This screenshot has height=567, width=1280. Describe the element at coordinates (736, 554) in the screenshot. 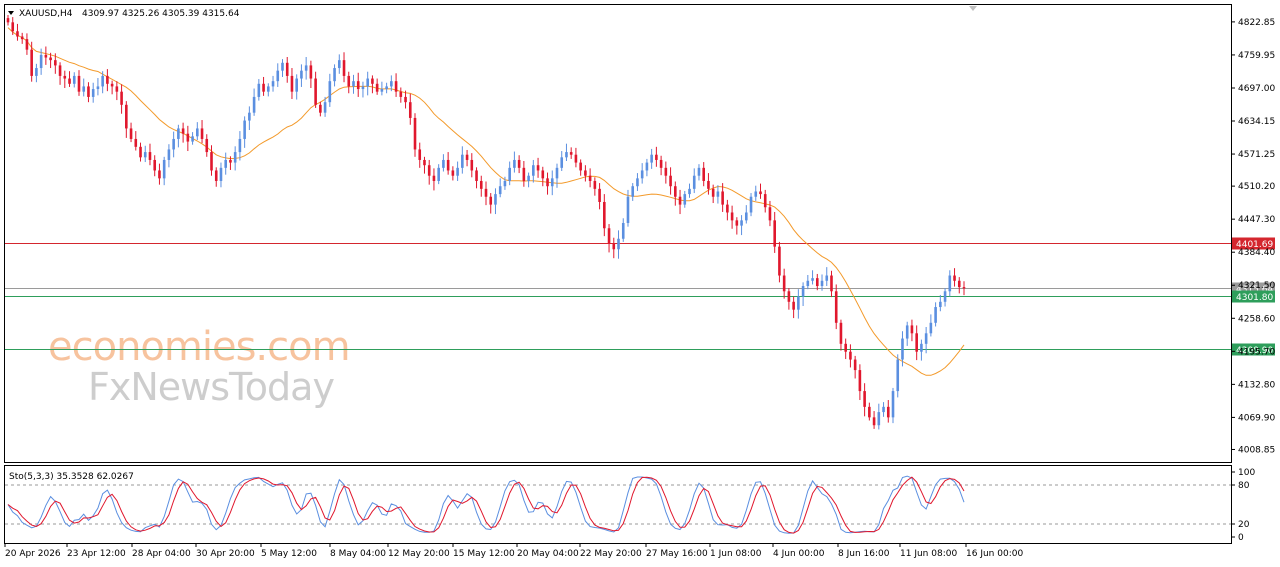

I see `time-tick-label: 1 Jun 08:00` at that location.